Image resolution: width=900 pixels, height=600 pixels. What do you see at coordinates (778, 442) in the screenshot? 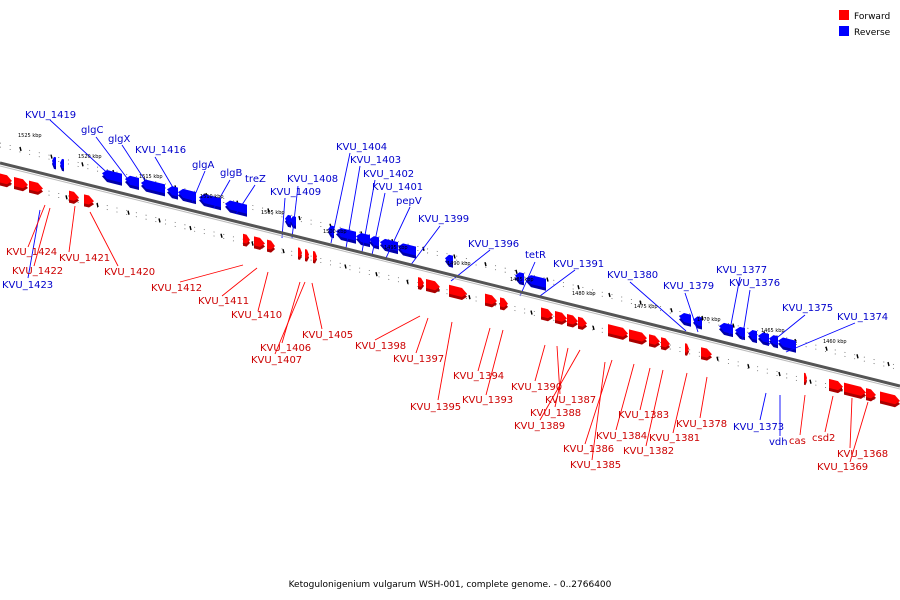
I see `gene-label: vdh` at bounding box center [778, 442].